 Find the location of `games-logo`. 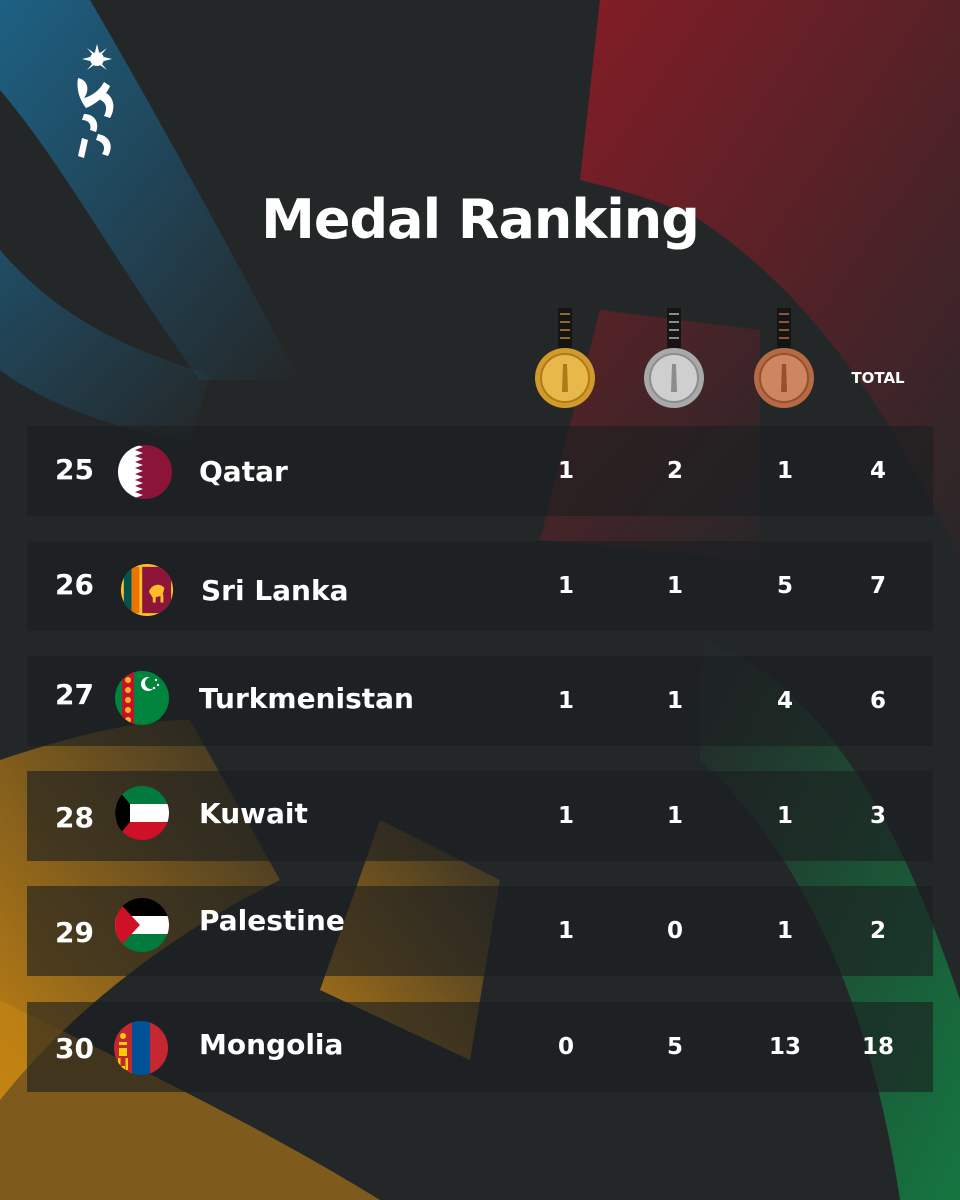

games-logo is located at coordinates (95, 101).